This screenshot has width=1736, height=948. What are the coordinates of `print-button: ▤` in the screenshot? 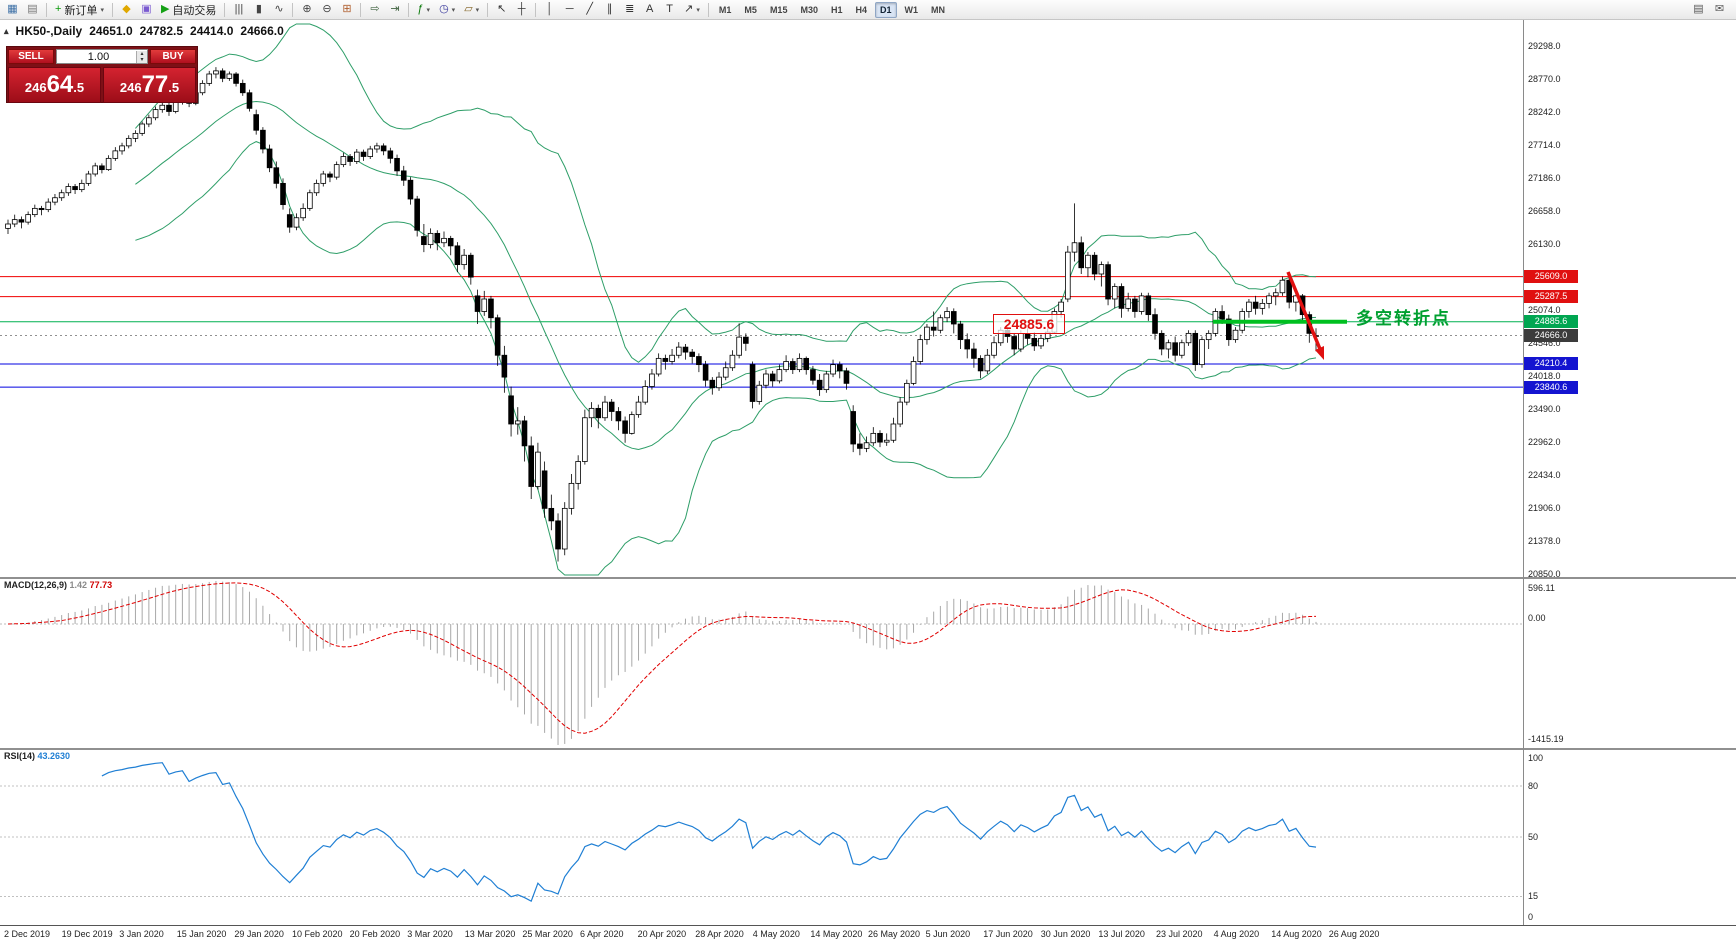 It's located at (1698, 9).